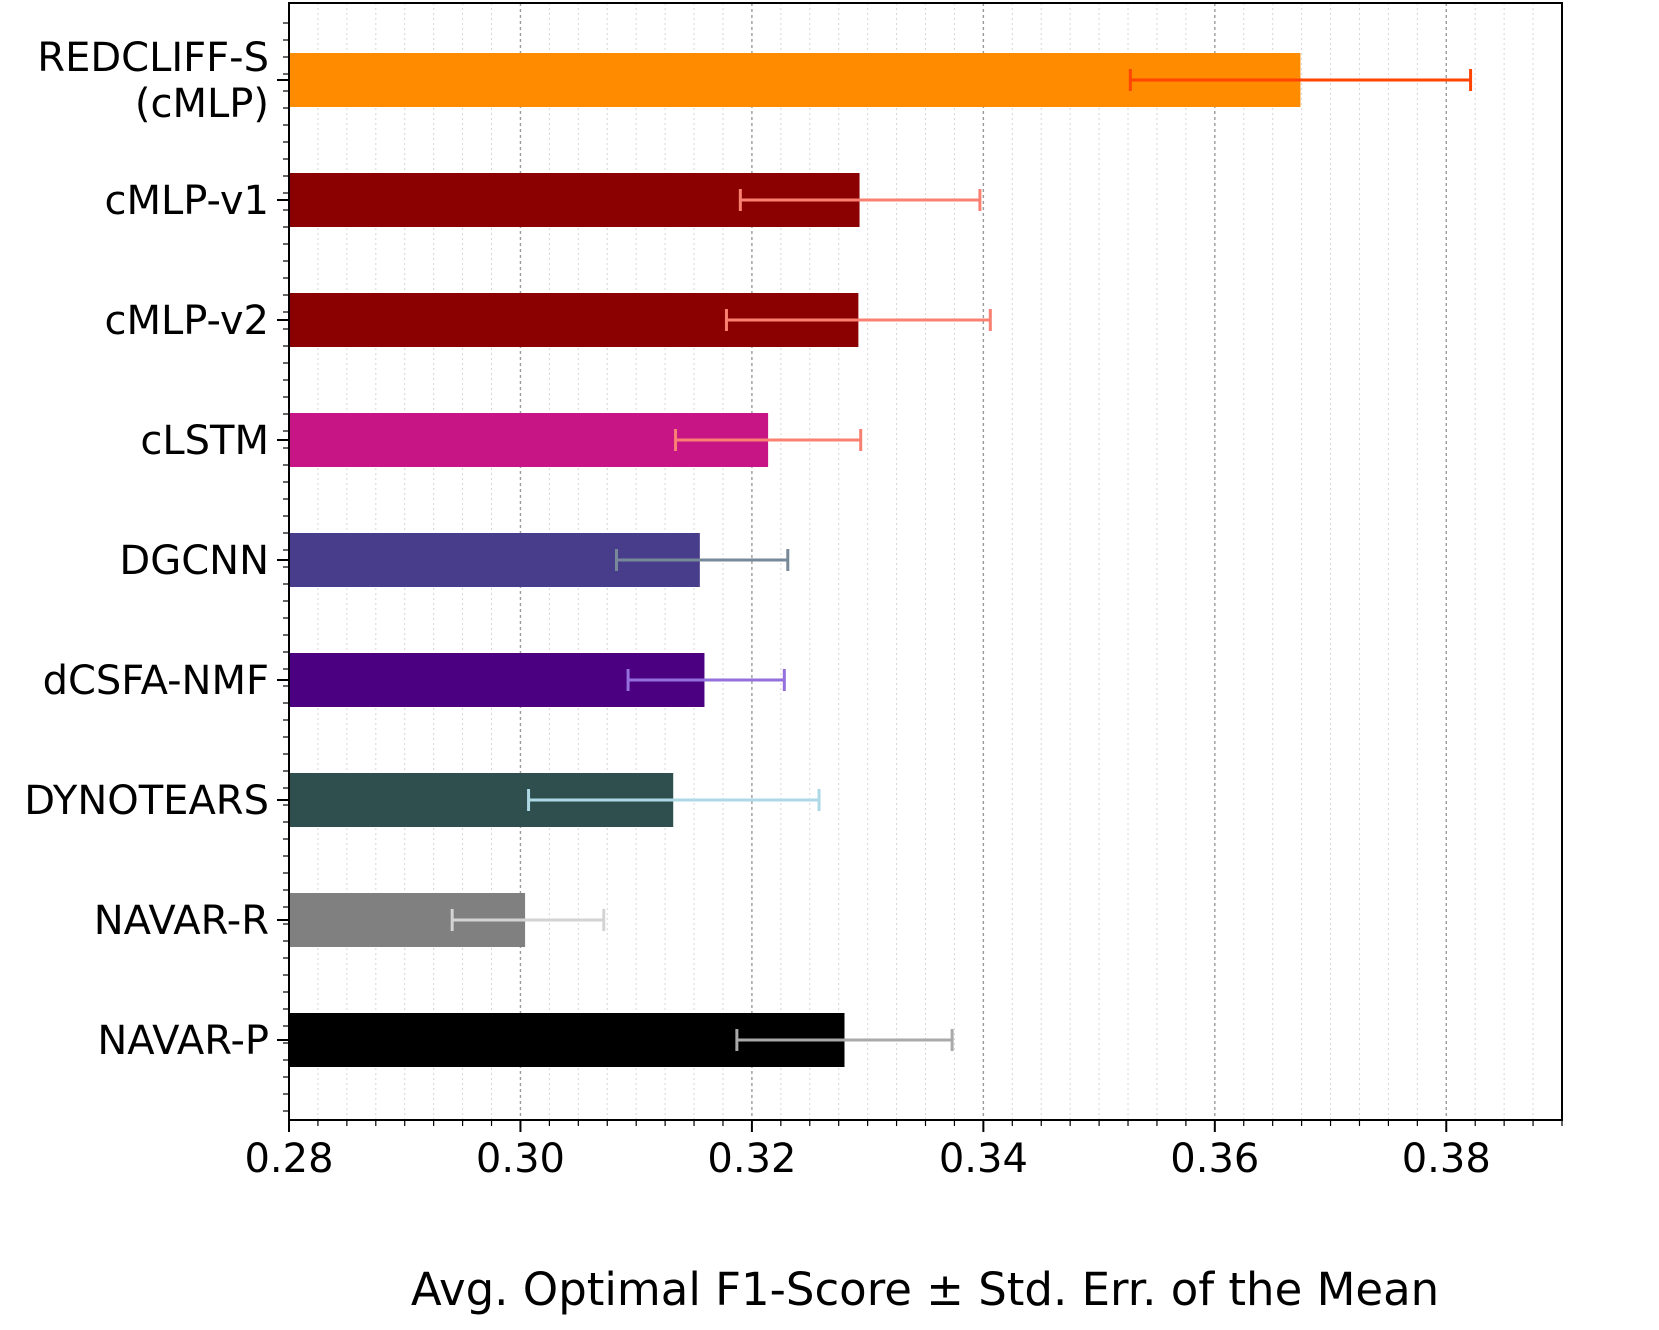 This screenshot has height=1330, width=1659. Describe the element at coordinates (202, 104) in the screenshot. I see `y-tick-label-line: (cMLP)` at that location.